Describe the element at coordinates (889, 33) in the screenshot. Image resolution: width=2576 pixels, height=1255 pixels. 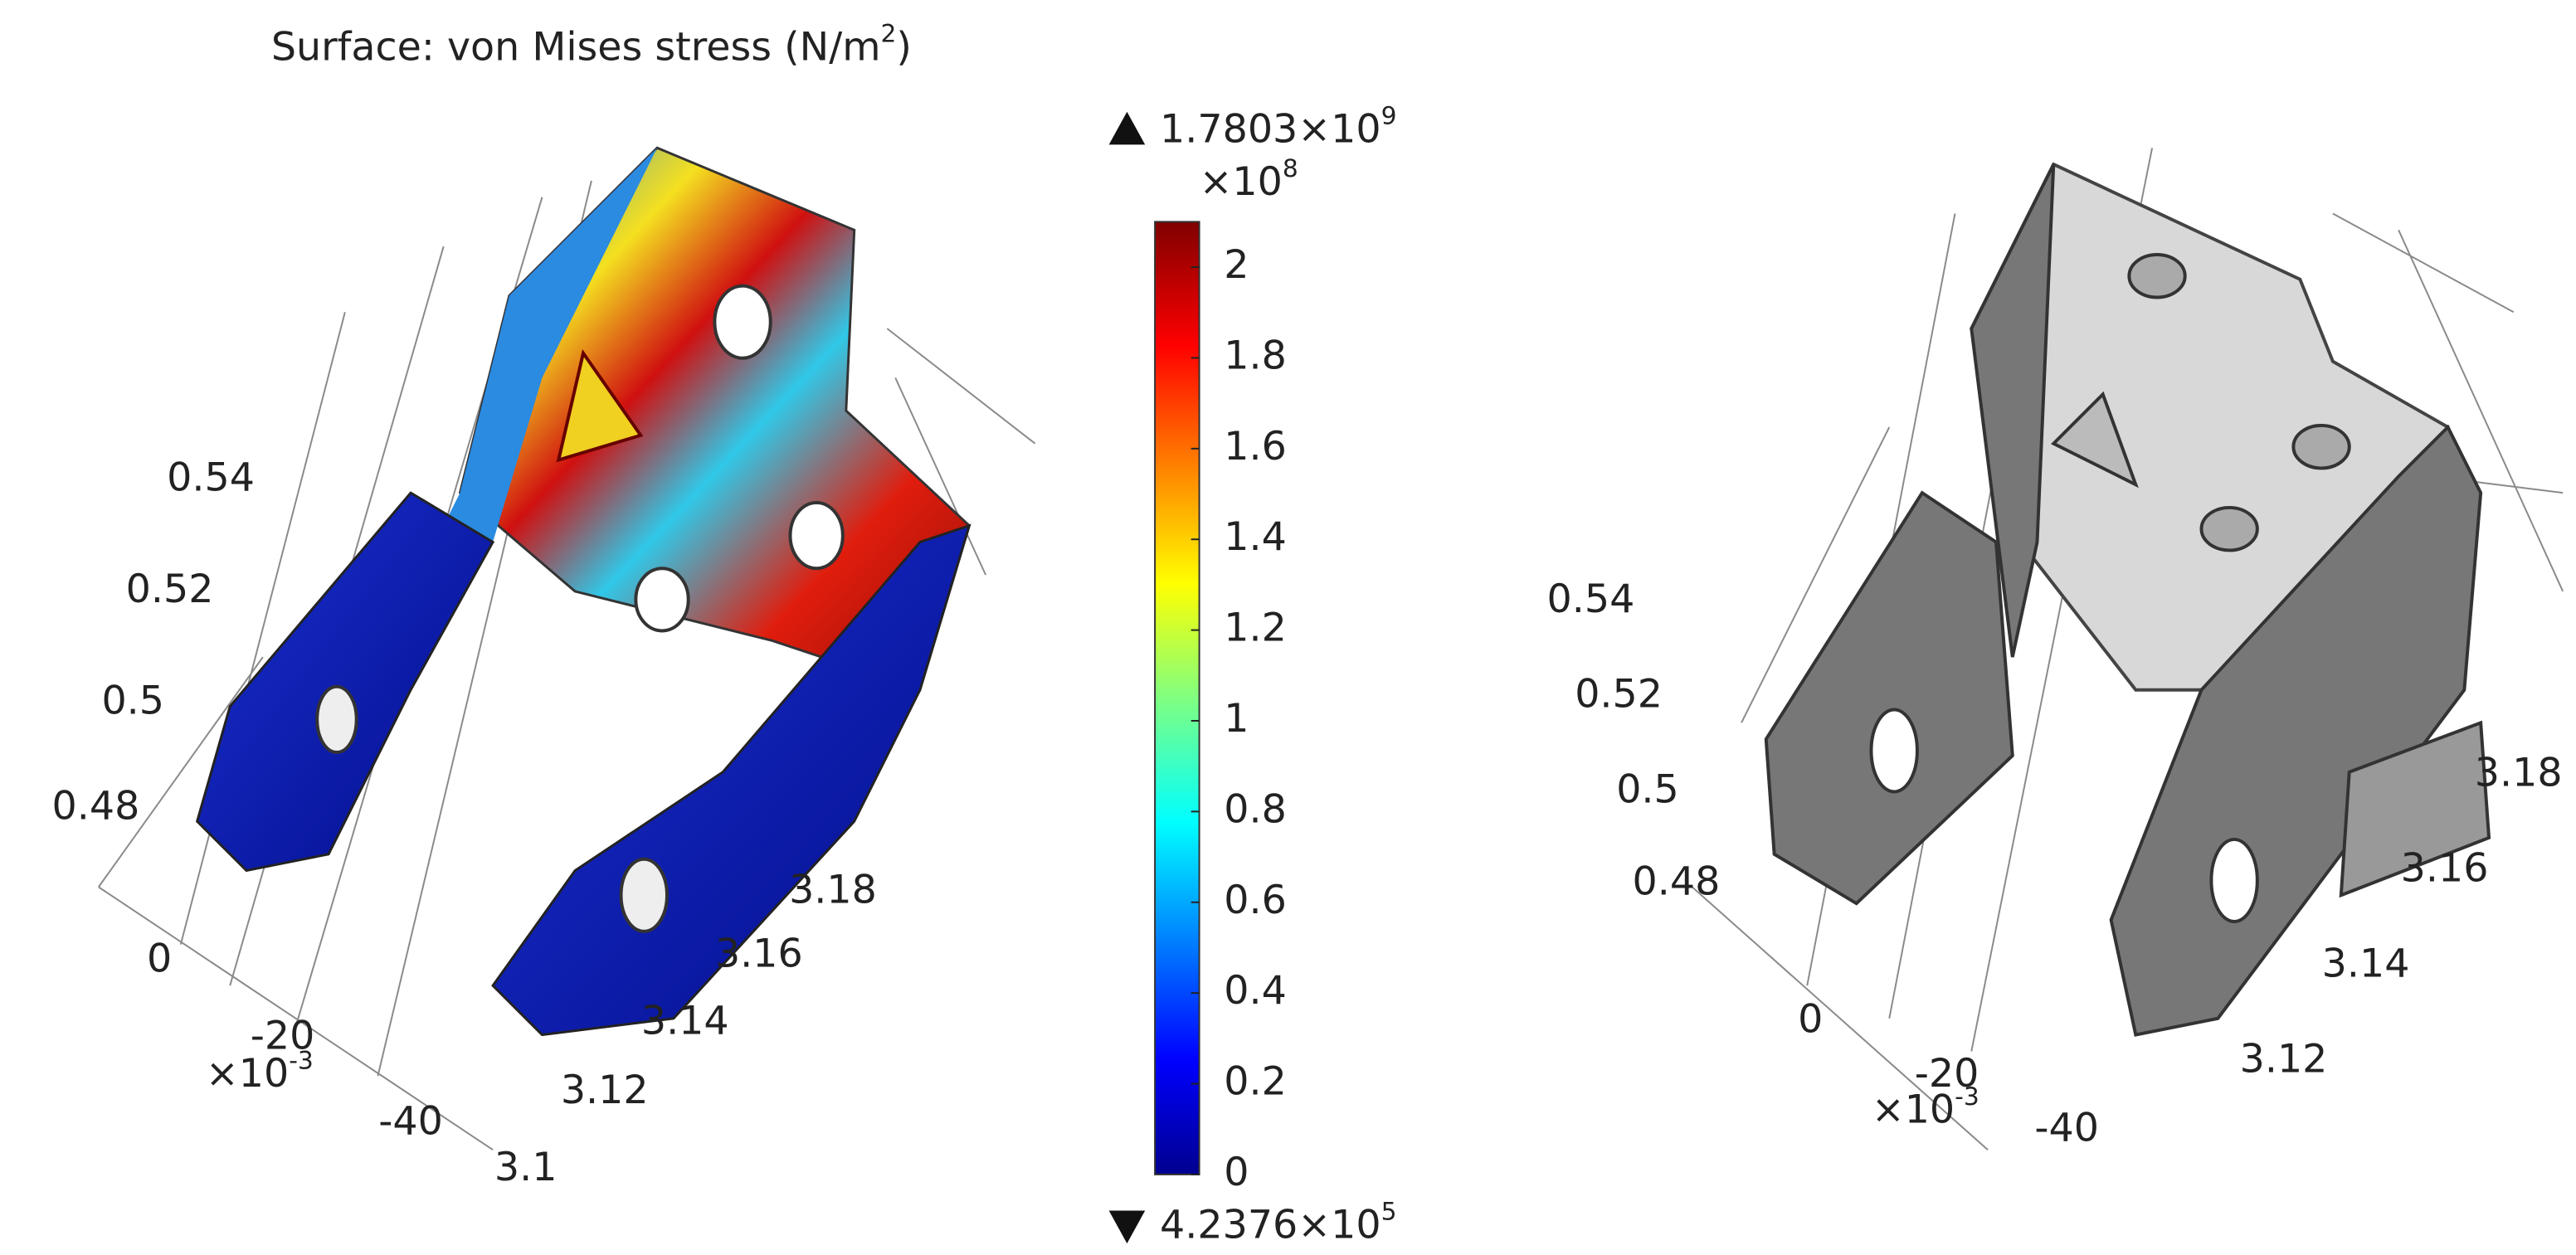
I see `title-sup: 2` at that location.